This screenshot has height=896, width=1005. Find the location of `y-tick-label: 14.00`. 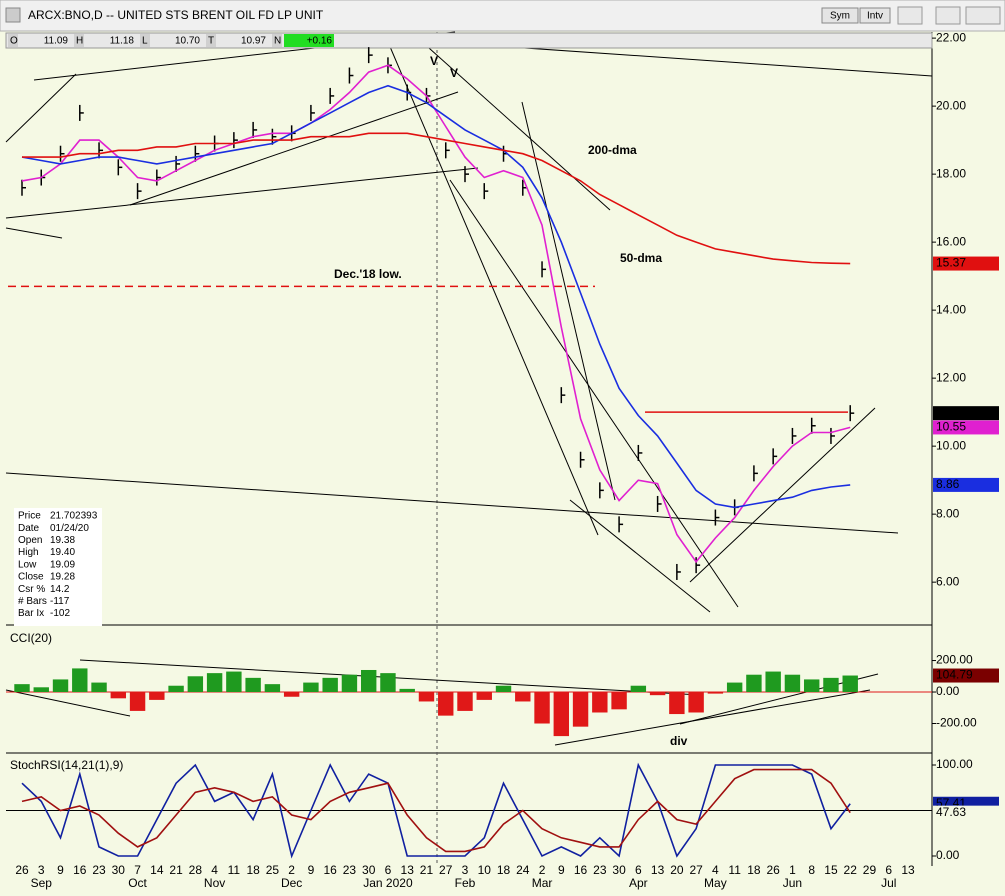

y-tick-label: 14.00 is located at coordinates (951, 309).